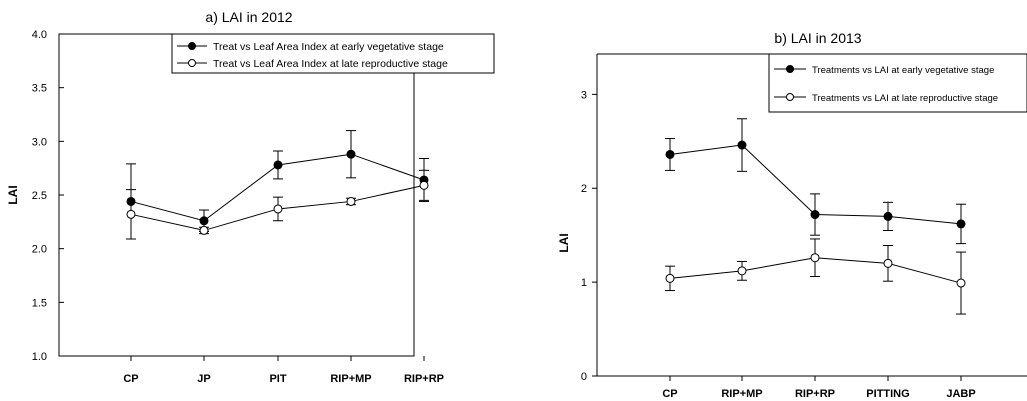 Image resolution: width=1027 pixels, height=401 pixels. I want to click on chart-a-ytick-label: 1.0, so click(39, 357).